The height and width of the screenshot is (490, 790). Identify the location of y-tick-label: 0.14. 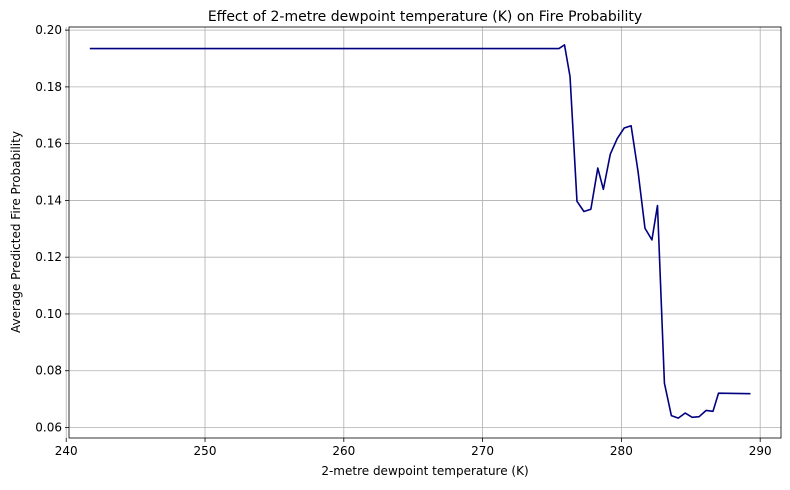
(48, 200).